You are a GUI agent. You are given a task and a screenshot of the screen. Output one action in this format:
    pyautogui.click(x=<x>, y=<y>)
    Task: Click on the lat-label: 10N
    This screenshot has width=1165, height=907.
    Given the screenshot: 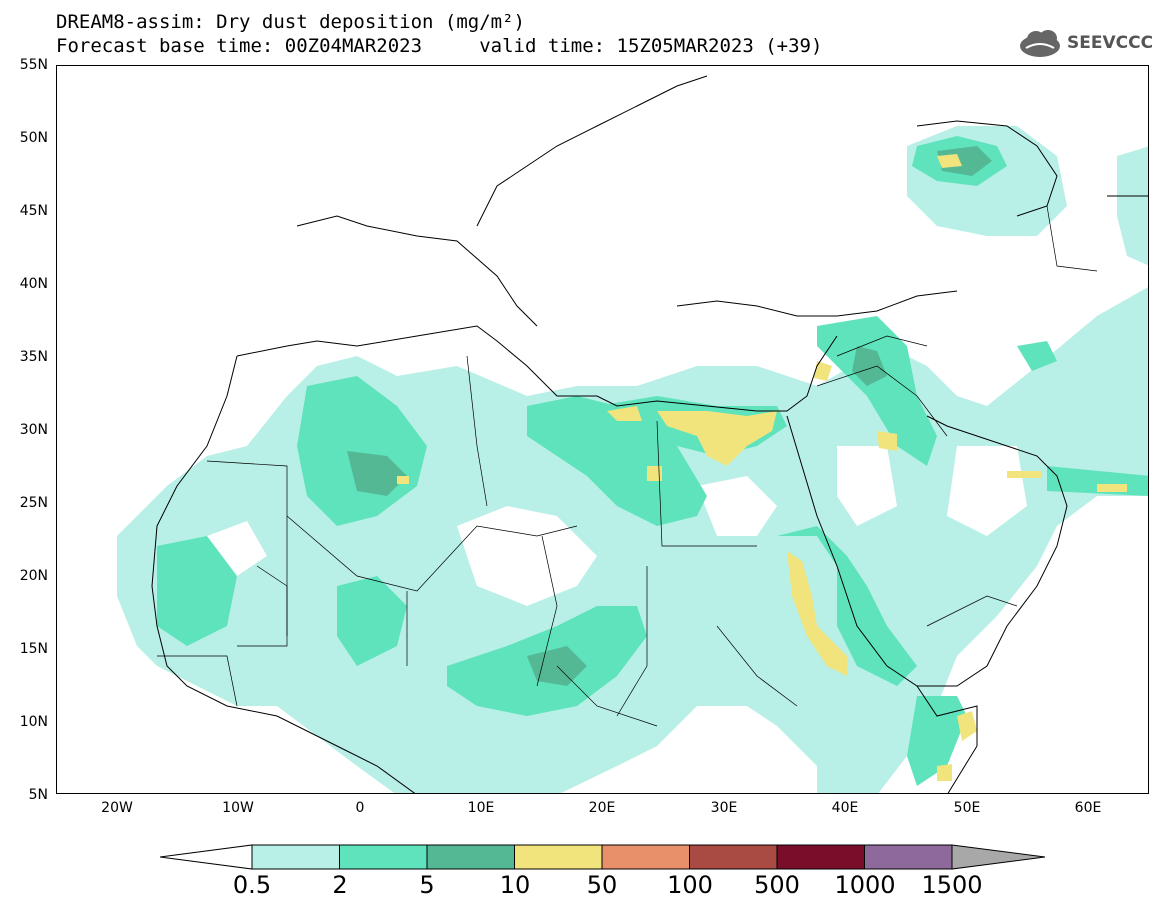 What is the action you would take?
    pyautogui.click(x=33, y=722)
    